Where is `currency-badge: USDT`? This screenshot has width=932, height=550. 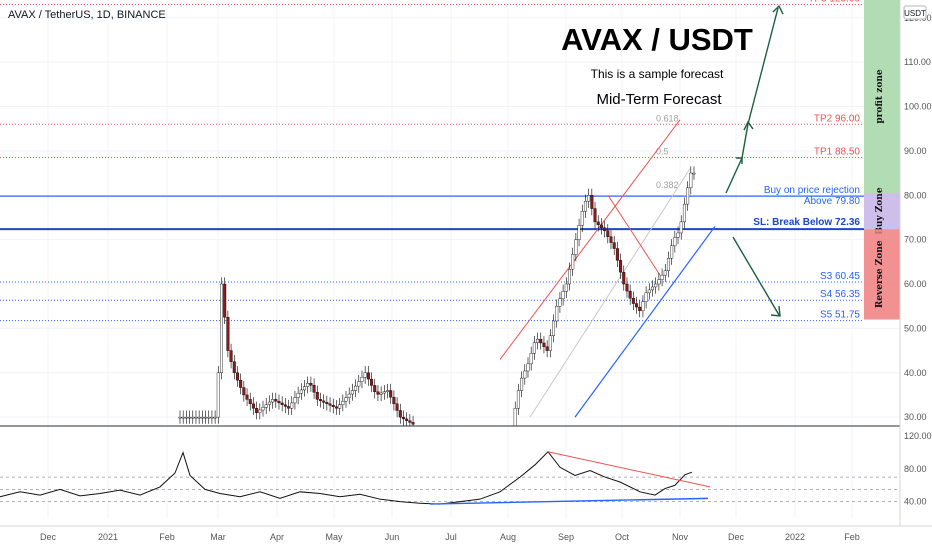
currency-badge: USDT is located at coordinates (915, 12).